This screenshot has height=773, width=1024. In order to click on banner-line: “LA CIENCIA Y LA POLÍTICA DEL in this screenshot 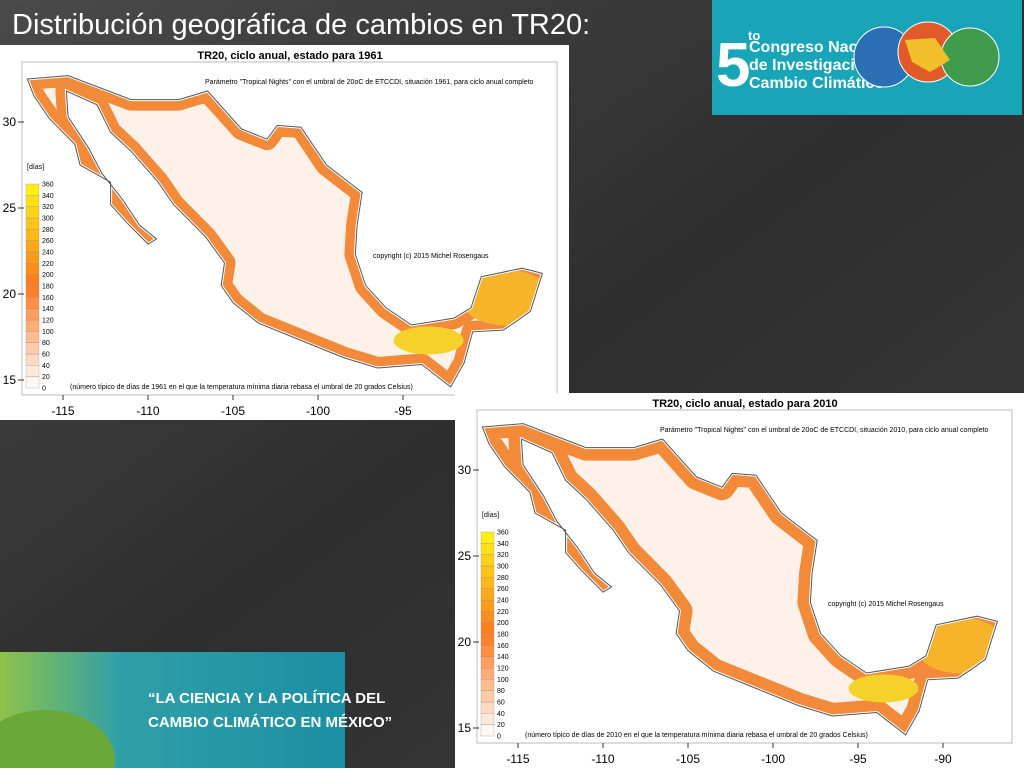, I will do `click(266, 698)`.